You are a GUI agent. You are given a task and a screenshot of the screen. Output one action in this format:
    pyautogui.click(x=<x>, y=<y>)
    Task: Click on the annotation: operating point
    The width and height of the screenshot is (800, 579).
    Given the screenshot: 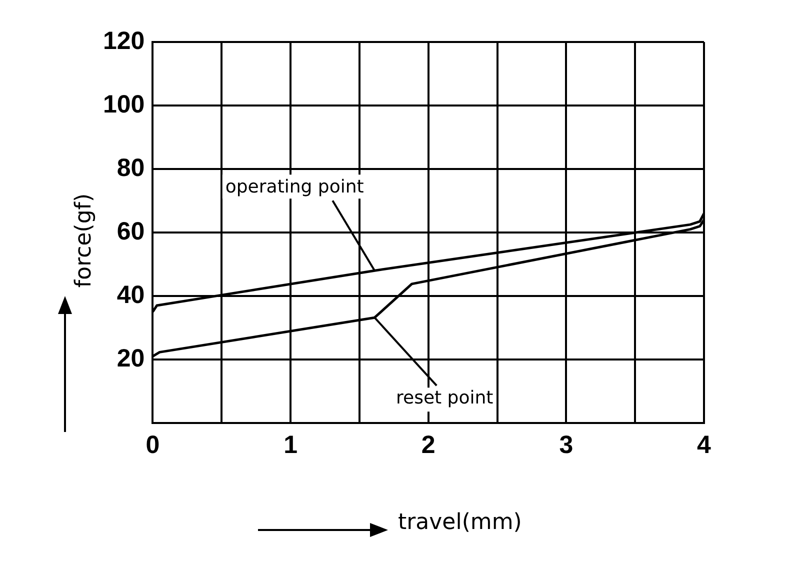 What is the action you would take?
    pyautogui.click(x=294, y=187)
    